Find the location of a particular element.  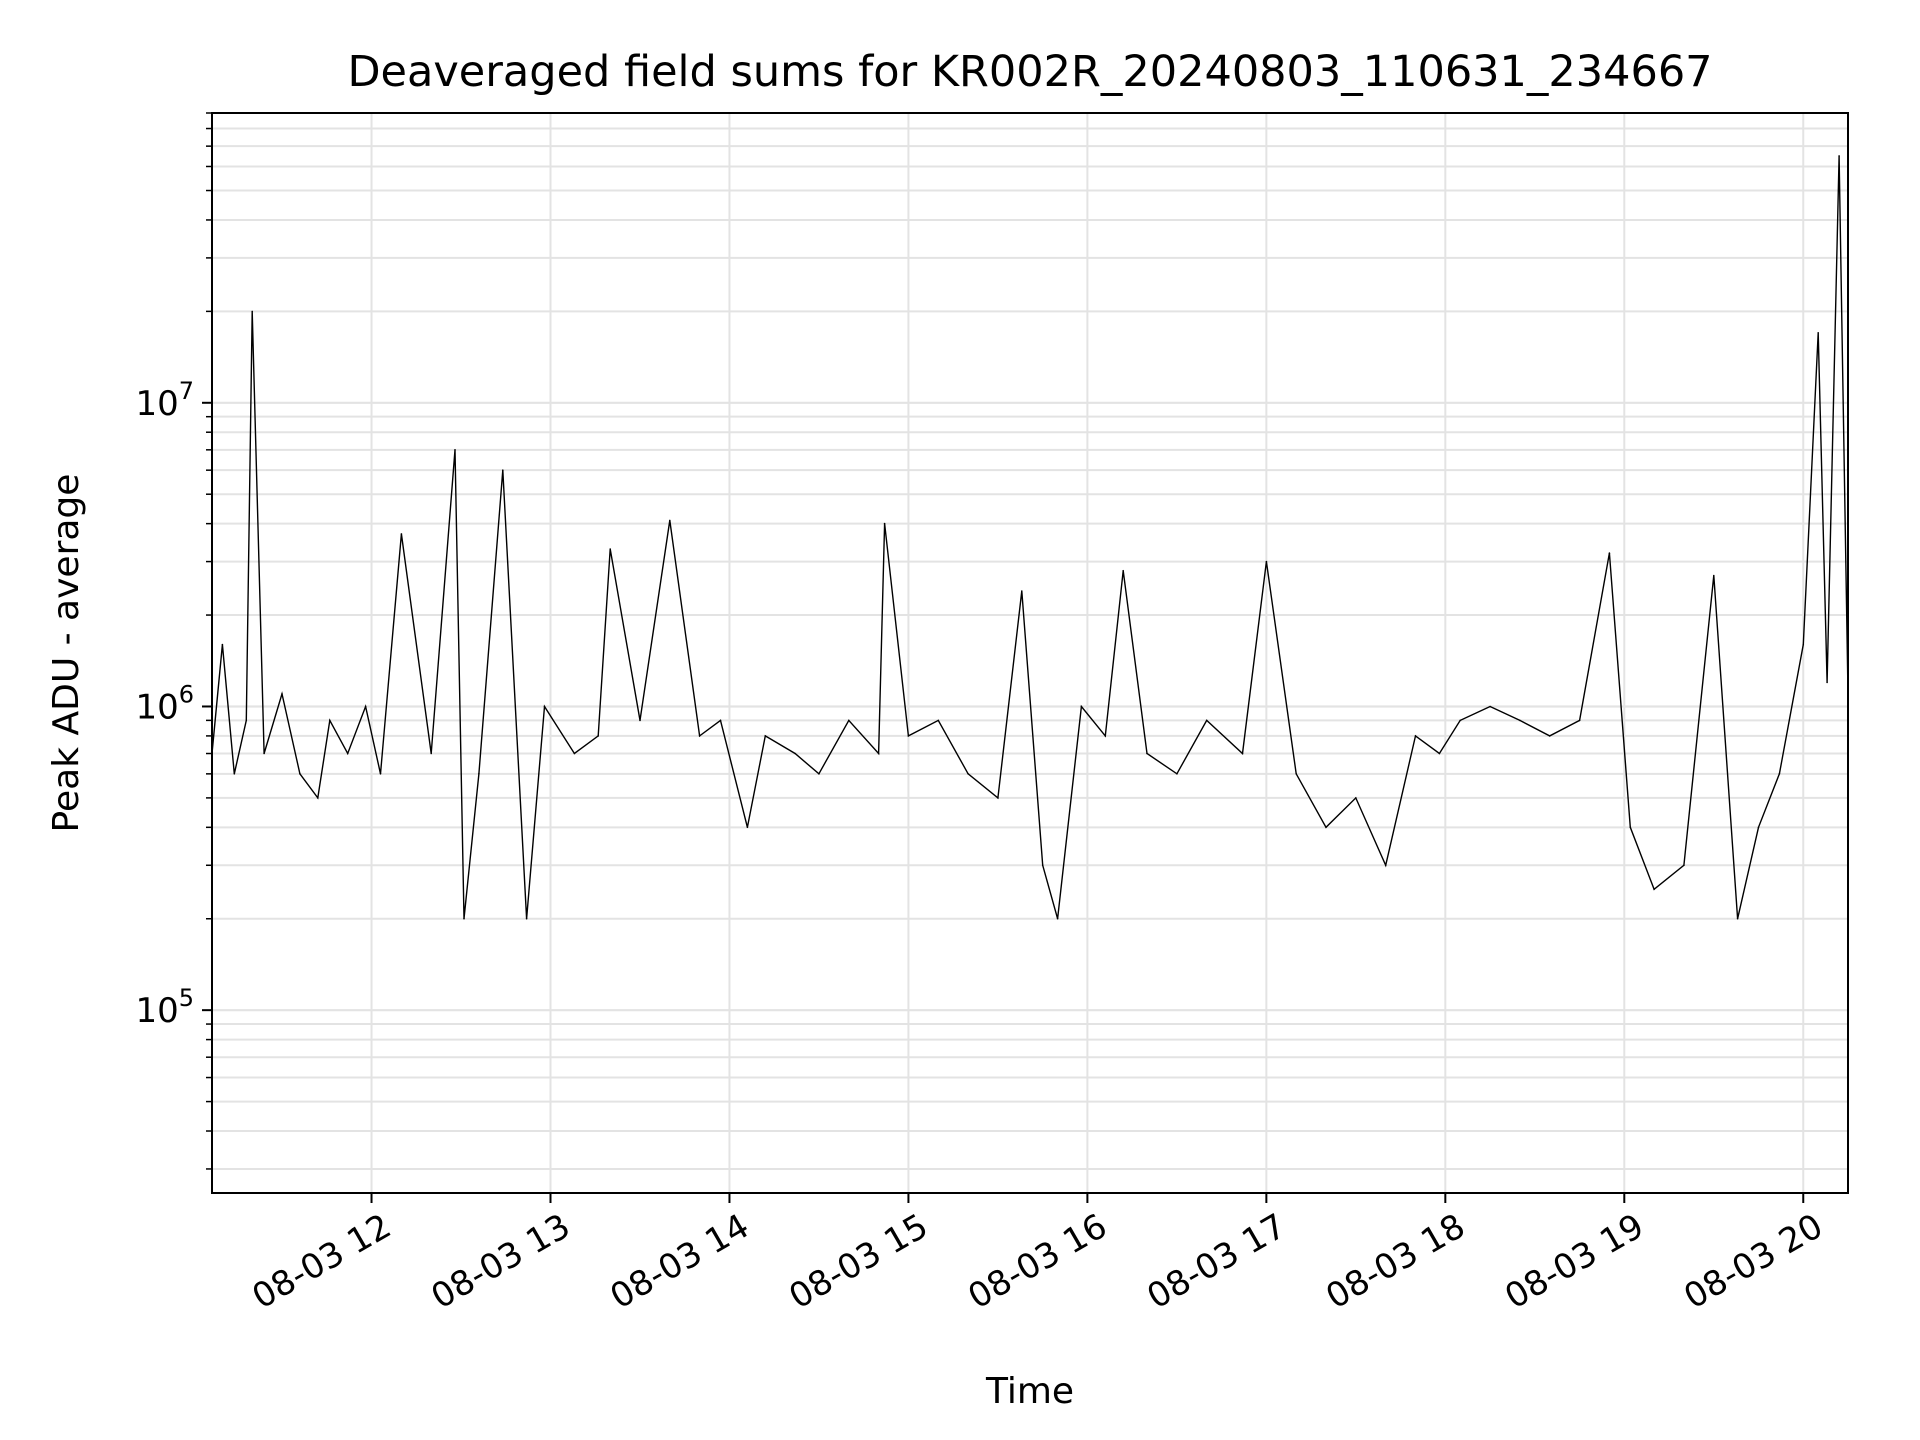

y-tick-label-exponent: 6 is located at coordinates (186, 694).